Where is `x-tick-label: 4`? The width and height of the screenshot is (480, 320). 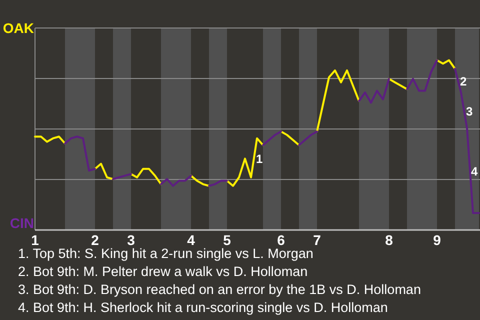
x-tick-label: 4 is located at coordinates (191, 240).